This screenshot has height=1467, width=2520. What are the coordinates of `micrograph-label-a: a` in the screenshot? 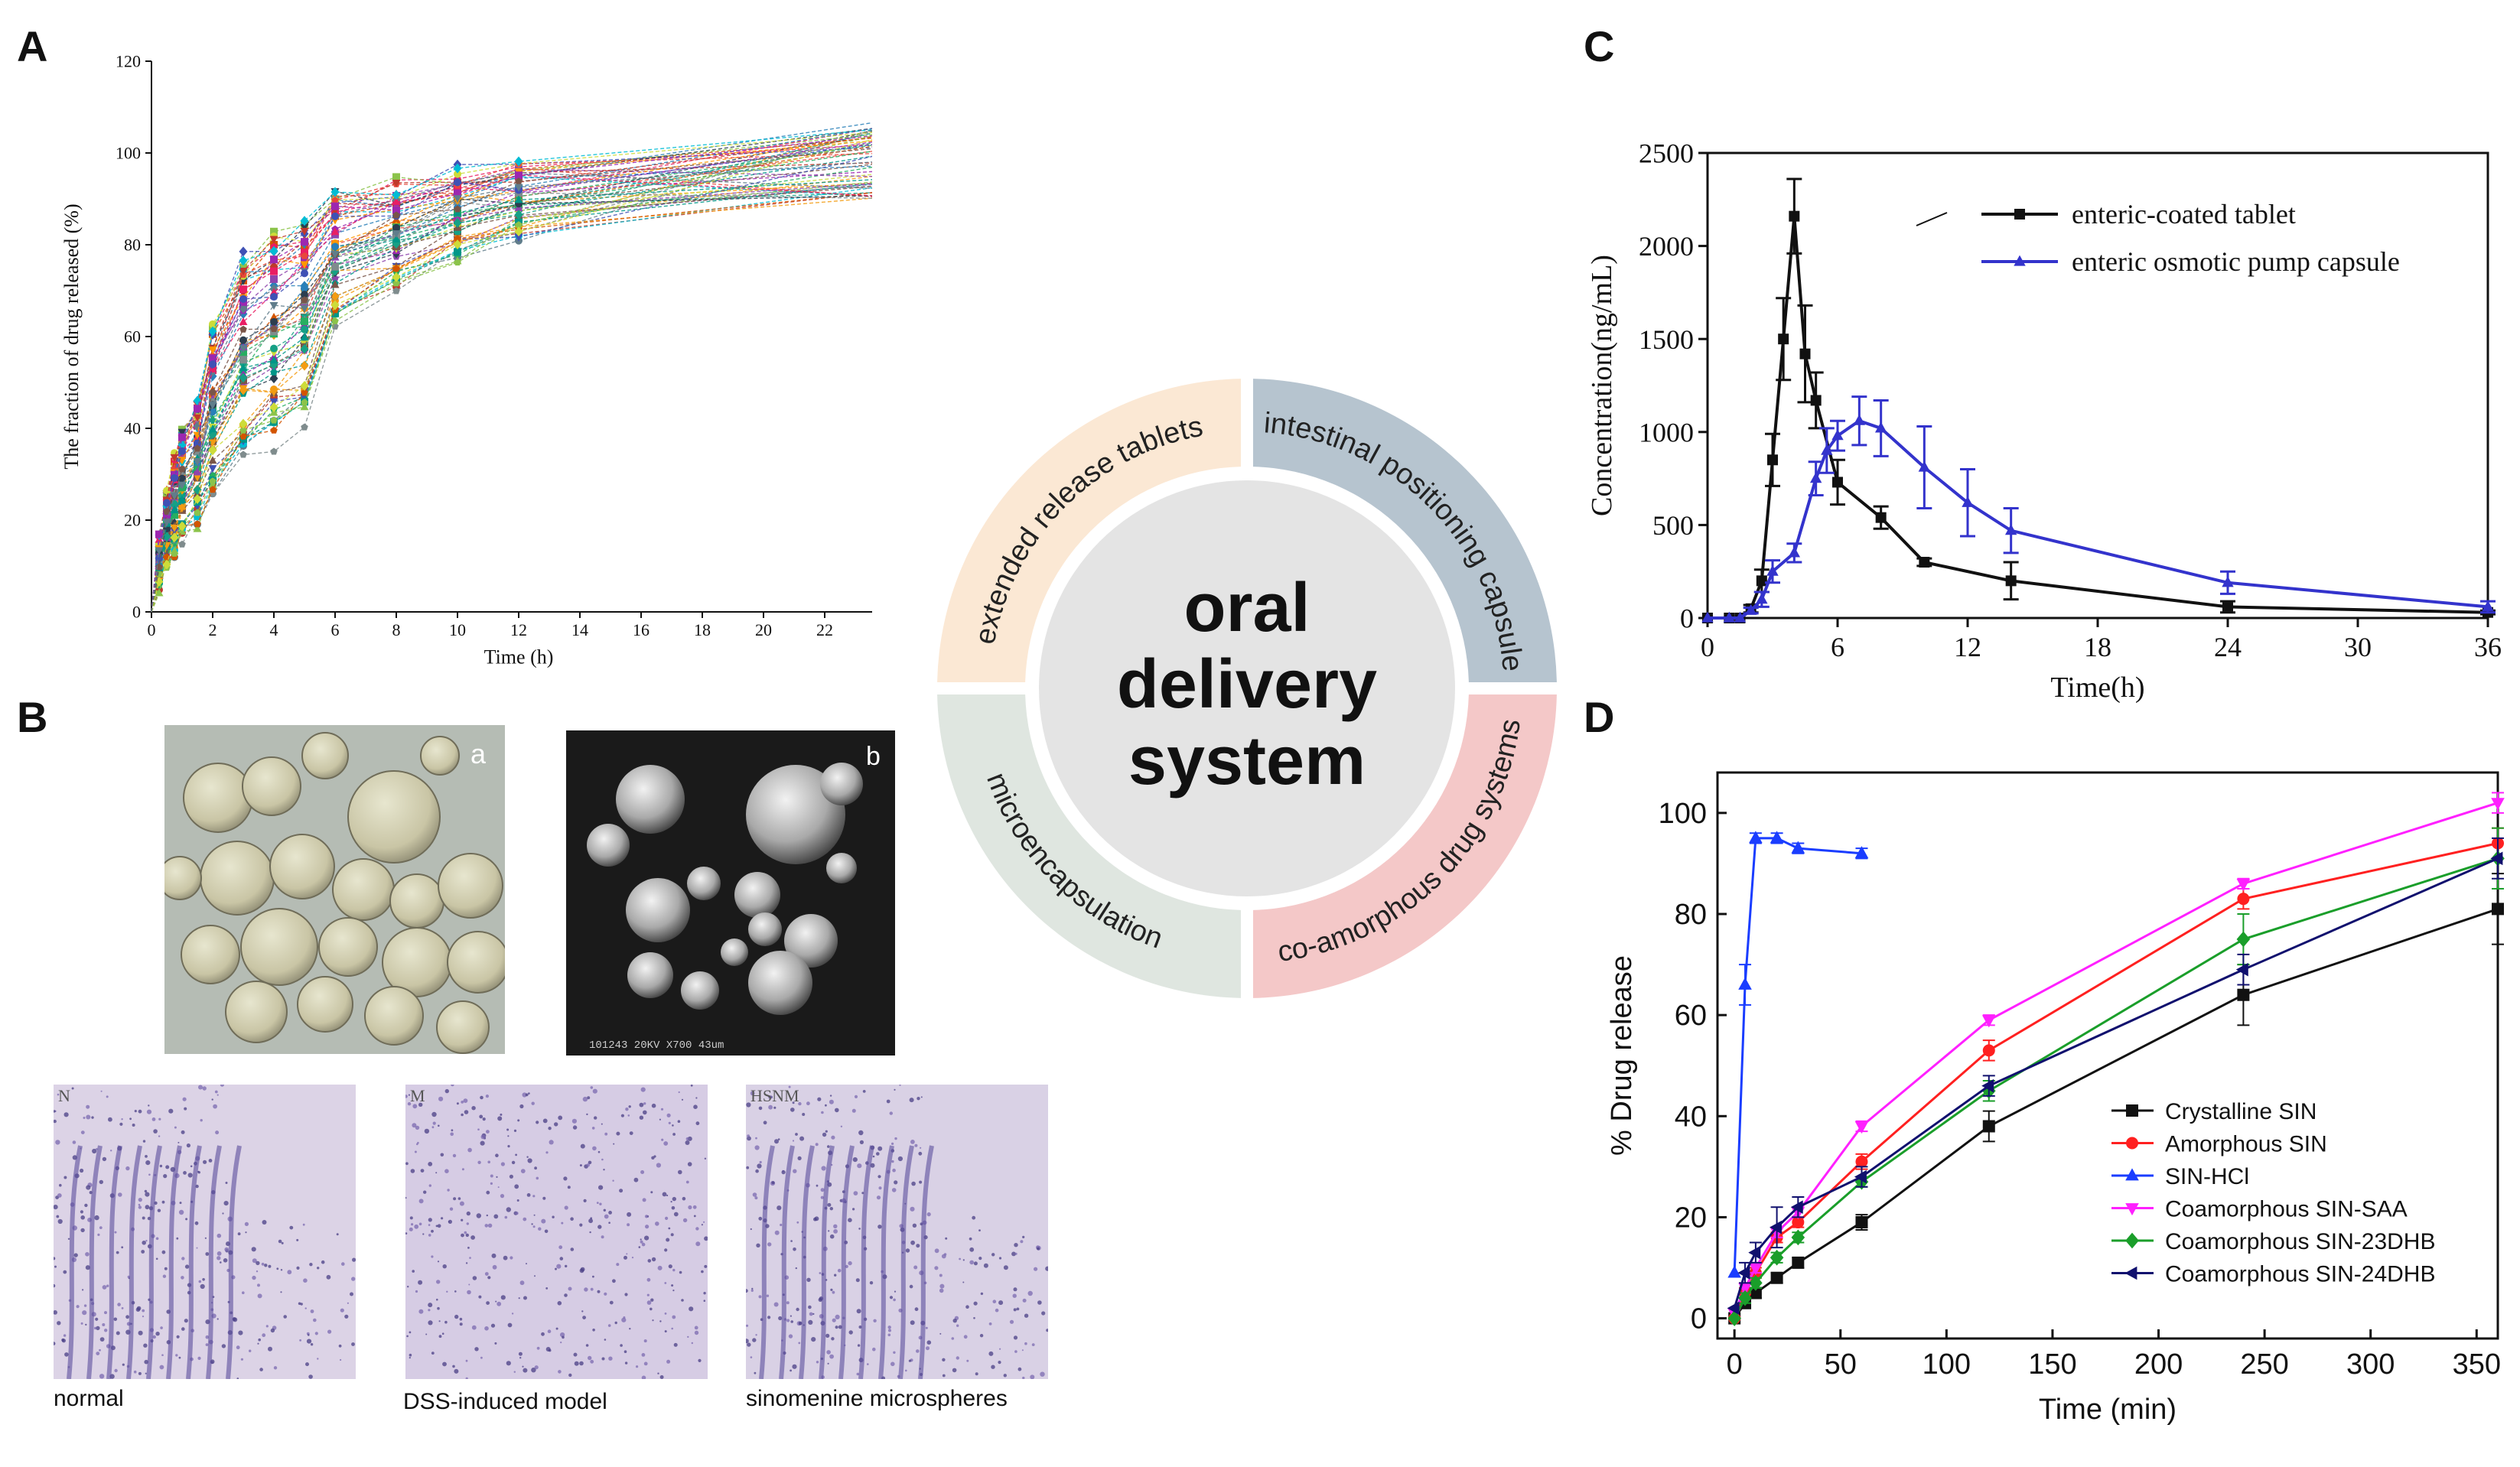 It's located at (478, 753).